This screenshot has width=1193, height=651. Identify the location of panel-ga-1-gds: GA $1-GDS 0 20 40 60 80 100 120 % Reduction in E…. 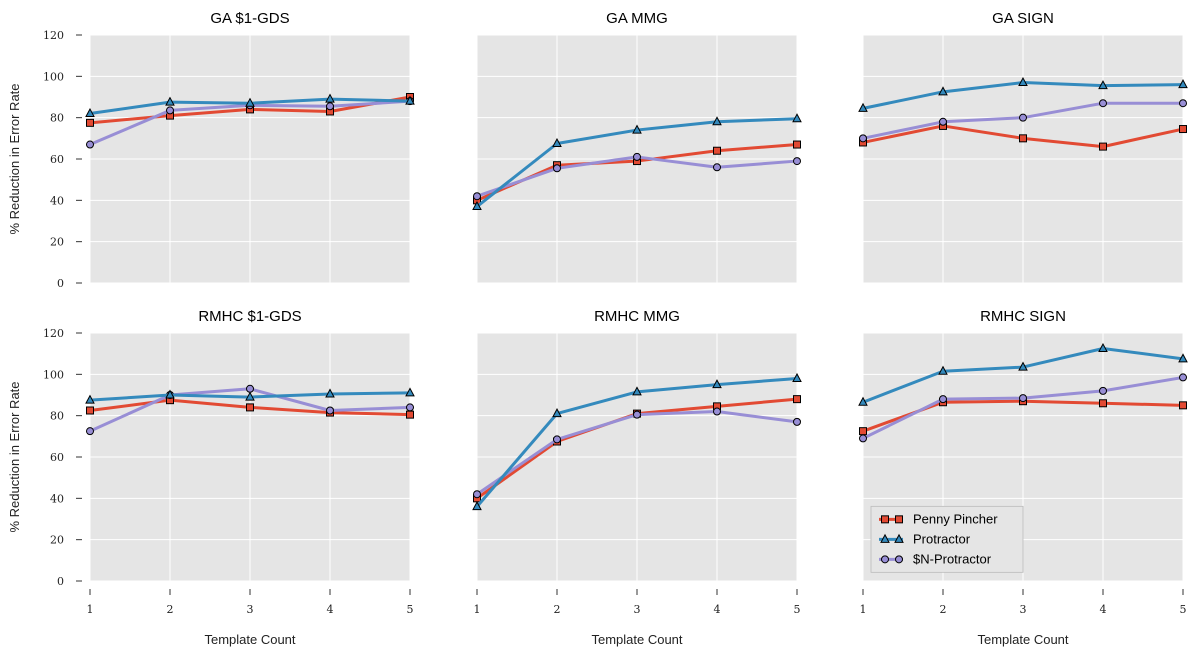
(211, 150).